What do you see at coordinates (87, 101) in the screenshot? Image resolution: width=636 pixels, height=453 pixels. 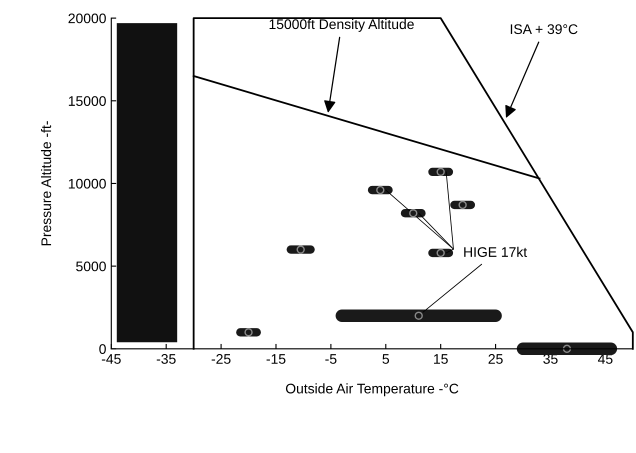 I see `y-tick-label: 15000` at bounding box center [87, 101].